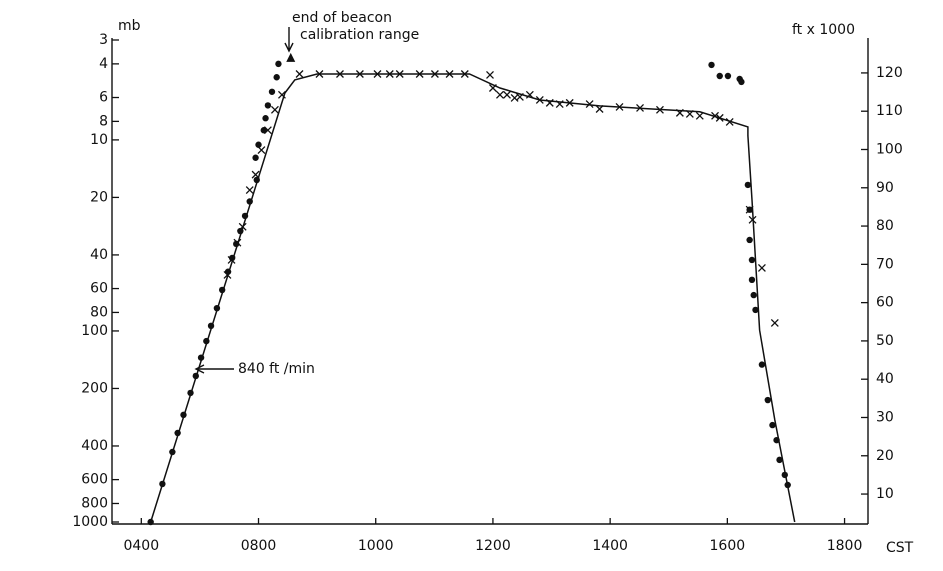 This screenshot has height=571, width=943. I want to click on y2-tick-label: 80, so click(885, 226).